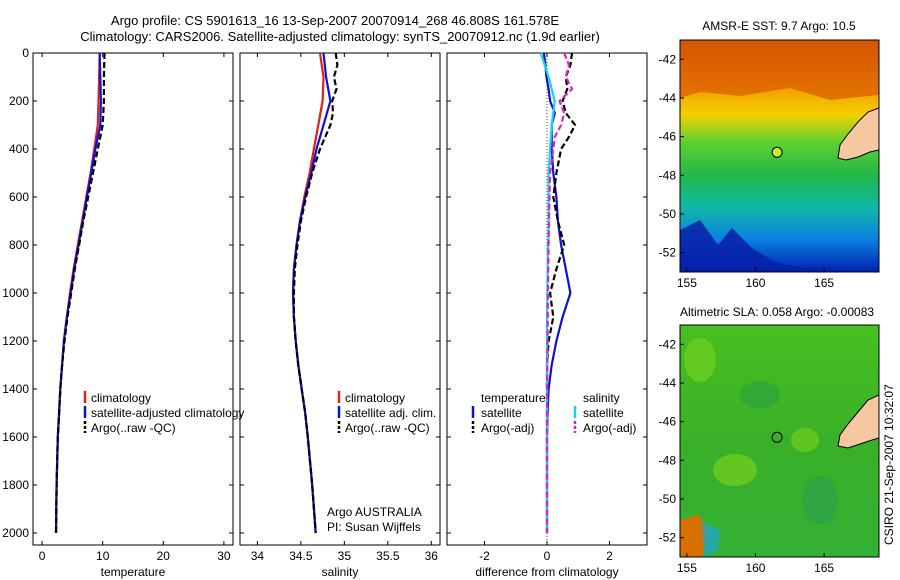 The height and width of the screenshot is (580, 900). I want to click on y-tick-label: 1600, so click(15, 437).